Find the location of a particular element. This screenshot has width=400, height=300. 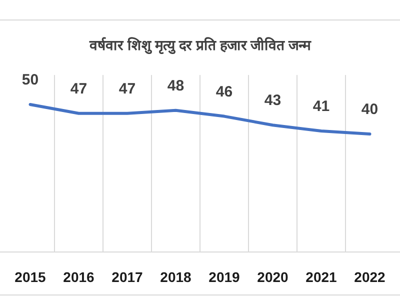

data-label: 40 is located at coordinates (369, 109).